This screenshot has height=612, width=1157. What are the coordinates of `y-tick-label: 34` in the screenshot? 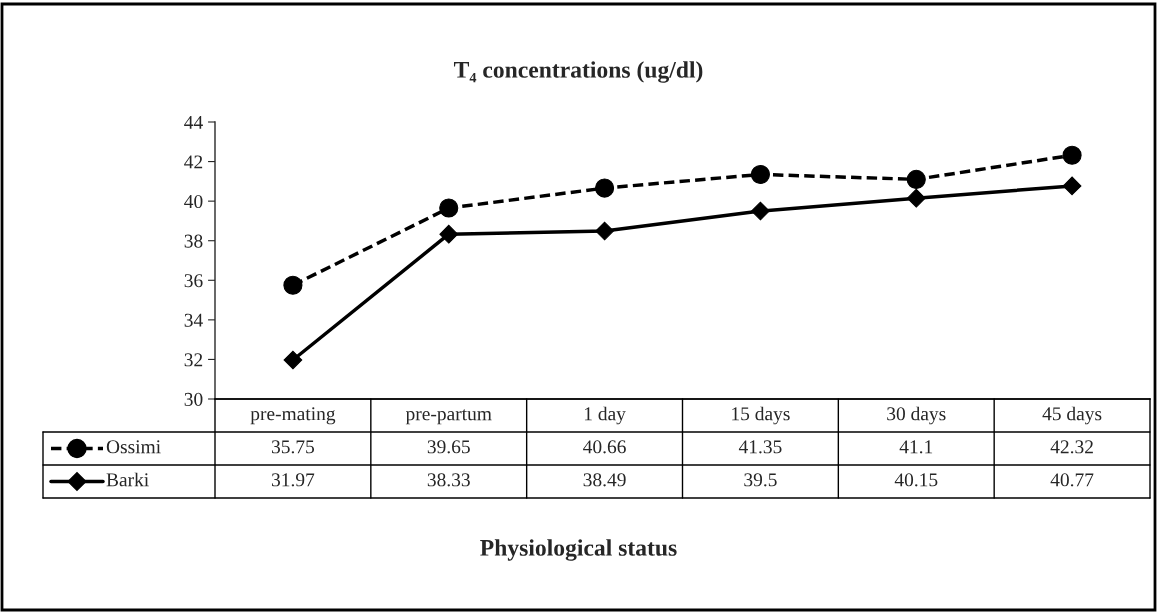 It's located at (193, 320).